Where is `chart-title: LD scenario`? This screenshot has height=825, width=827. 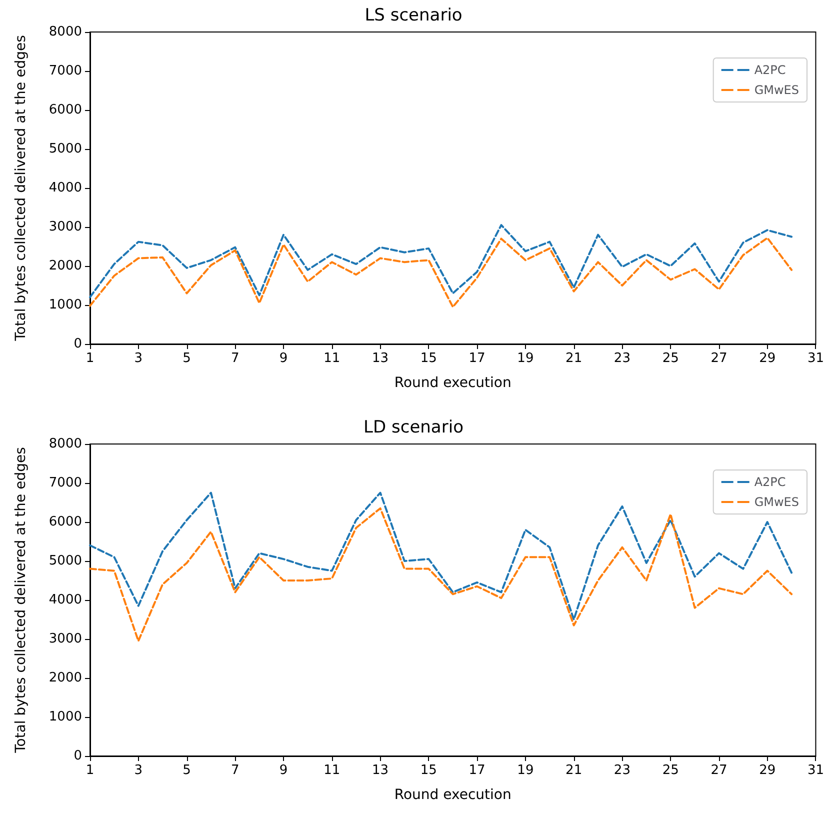
chart-title: LD scenario is located at coordinates (414, 428).